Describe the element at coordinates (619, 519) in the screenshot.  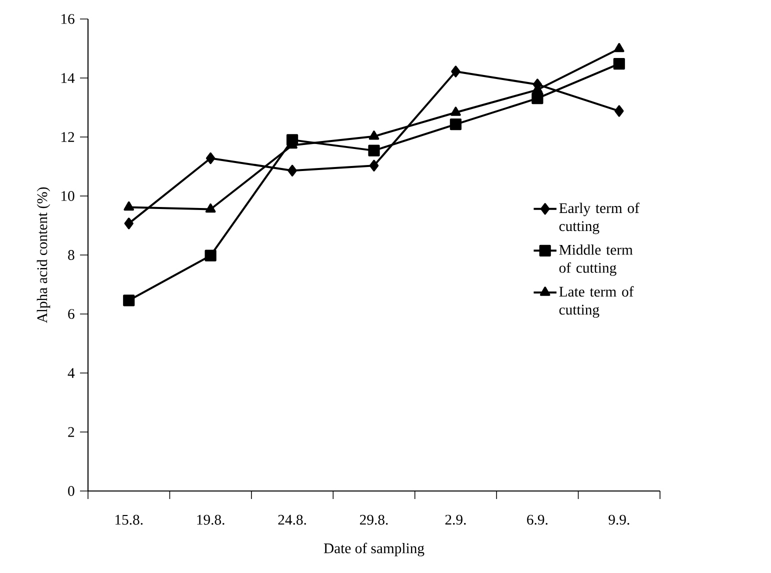
I see `x-tick-label: 9.9.` at that location.